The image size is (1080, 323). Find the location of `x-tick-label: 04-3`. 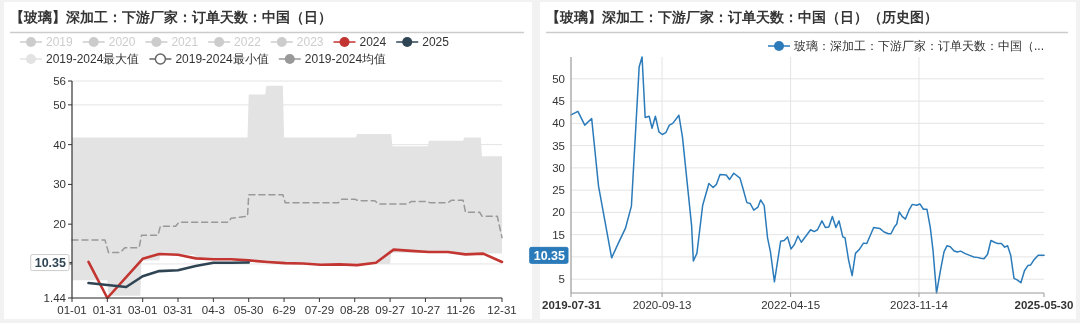

x-tick-label: 04-3 is located at coordinates (213, 310).